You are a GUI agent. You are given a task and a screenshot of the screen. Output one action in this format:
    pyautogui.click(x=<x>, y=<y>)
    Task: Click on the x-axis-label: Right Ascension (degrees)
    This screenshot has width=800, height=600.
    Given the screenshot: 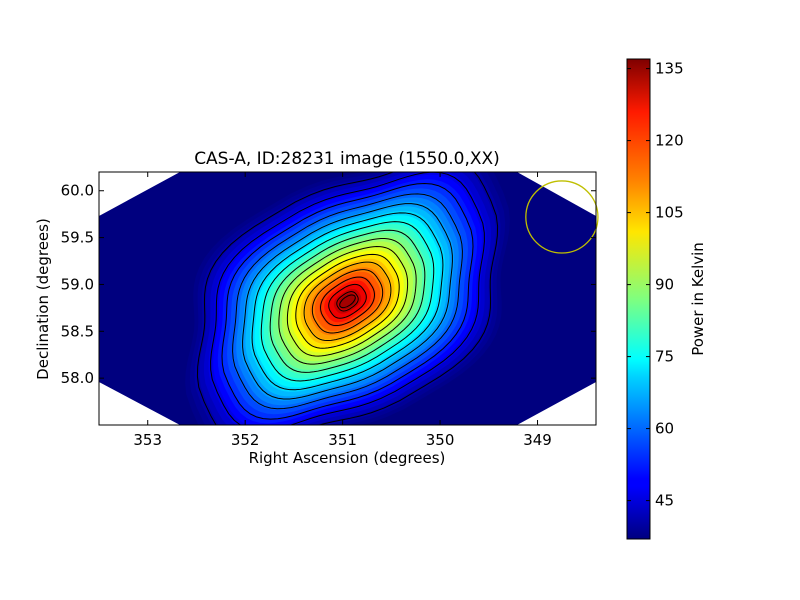 What is the action you would take?
    pyautogui.click(x=347, y=458)
    